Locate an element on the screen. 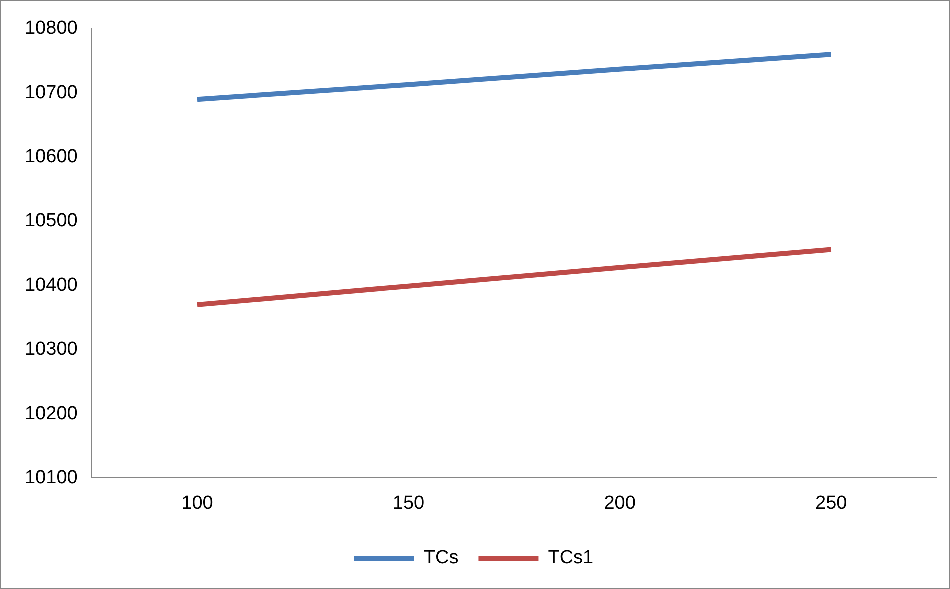  y-tick-label: 10400 is located at coordinates (51, 285).